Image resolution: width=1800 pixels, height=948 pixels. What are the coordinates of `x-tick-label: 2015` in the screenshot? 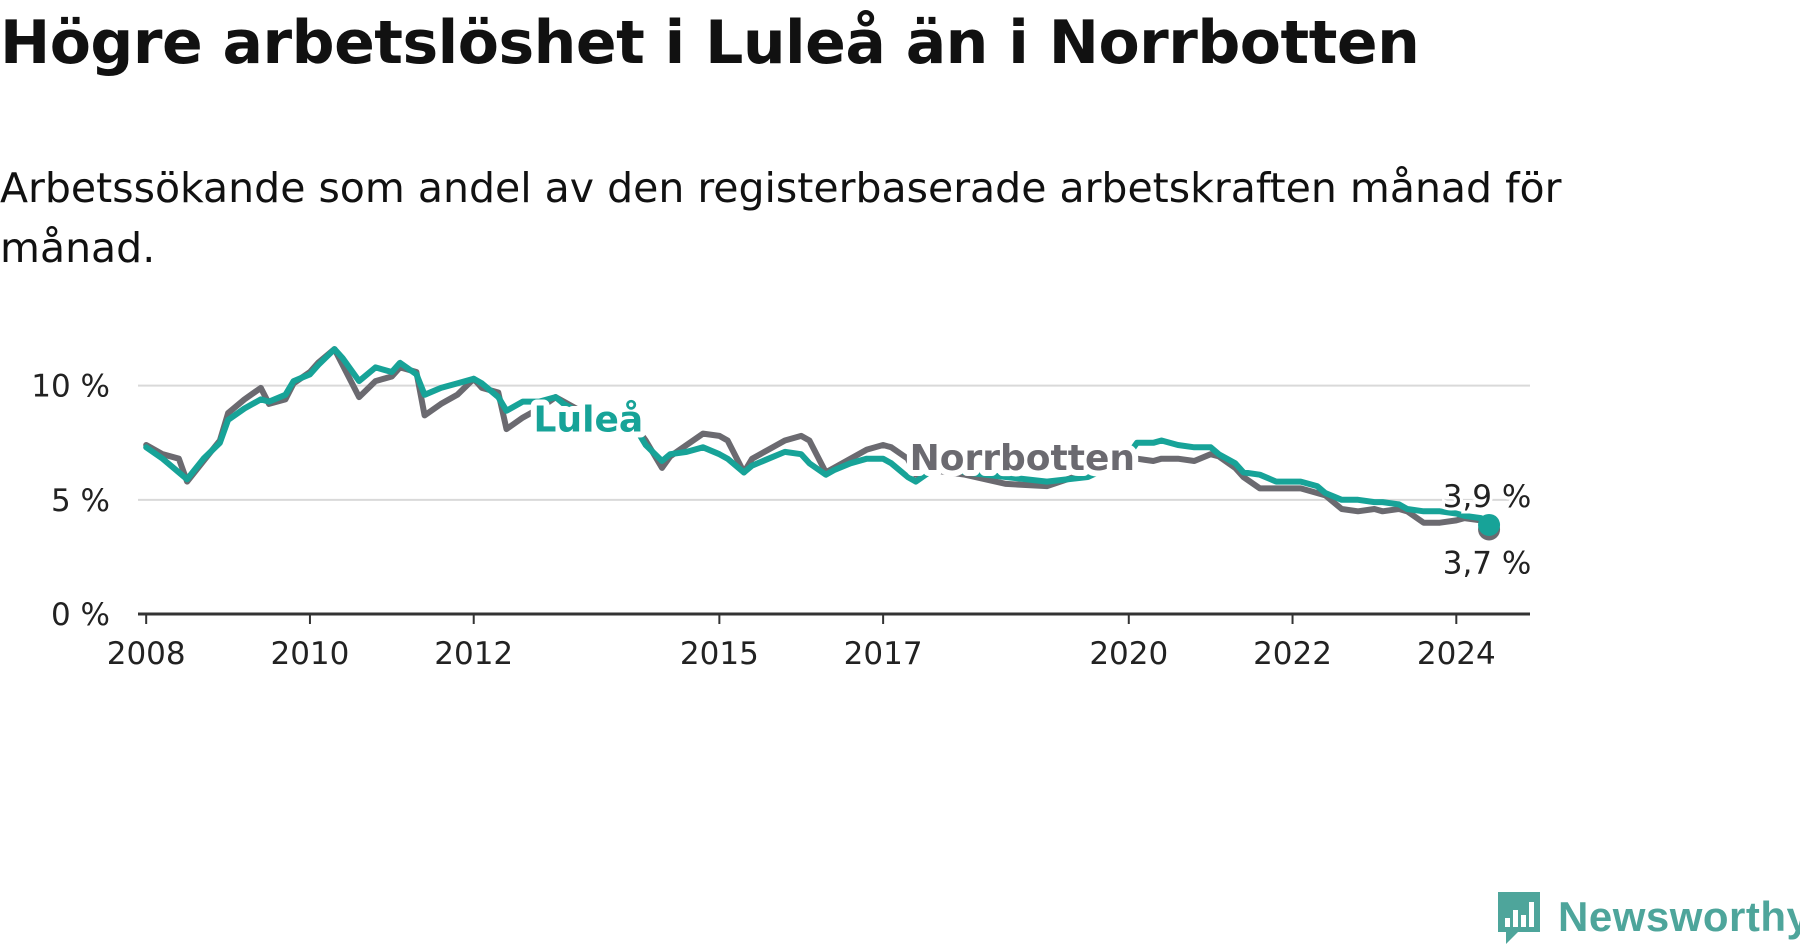 It's located at (719, 654).